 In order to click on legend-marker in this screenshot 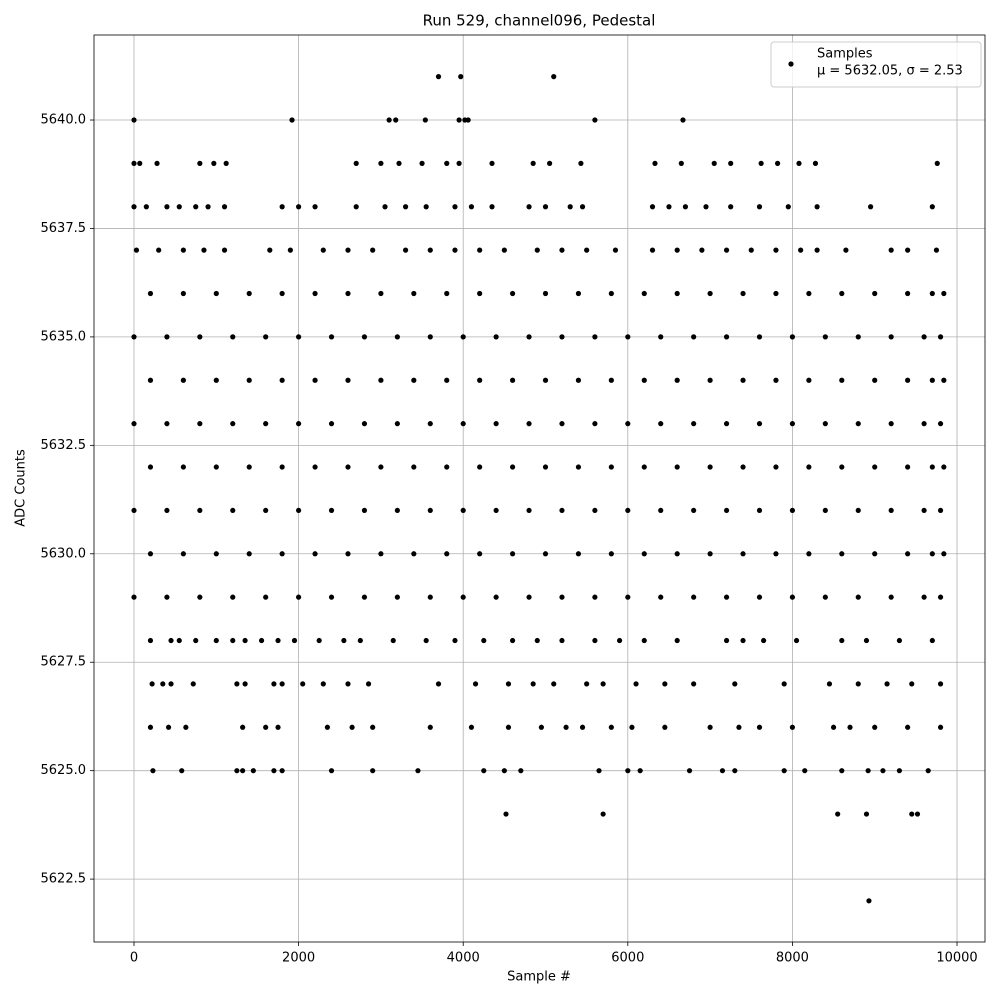, I will do `click(791, 64)`.